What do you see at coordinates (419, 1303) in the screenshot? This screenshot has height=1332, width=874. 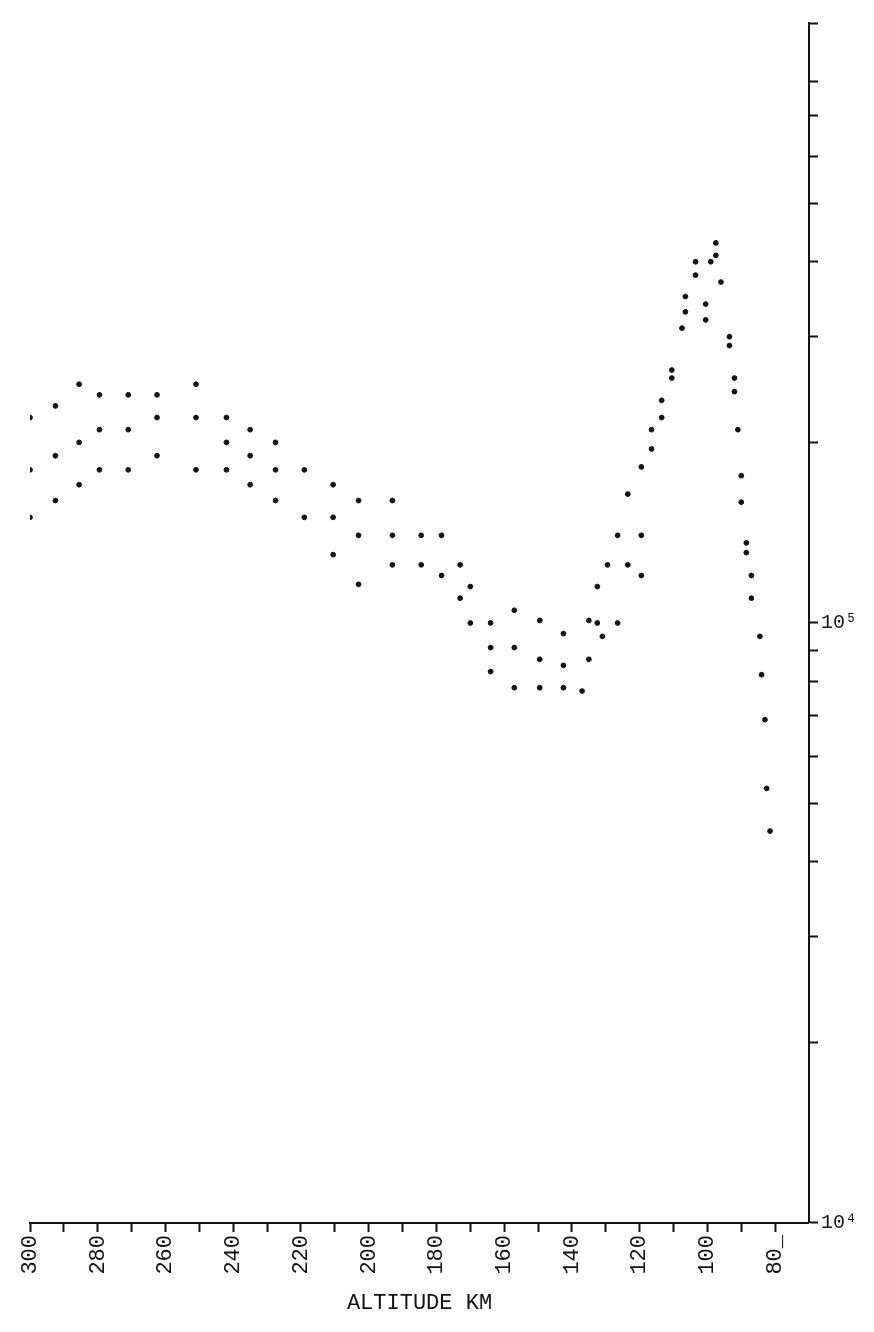 I see `x-axis-title: ALTITUDE KM` at bounding box center [419, 1303].